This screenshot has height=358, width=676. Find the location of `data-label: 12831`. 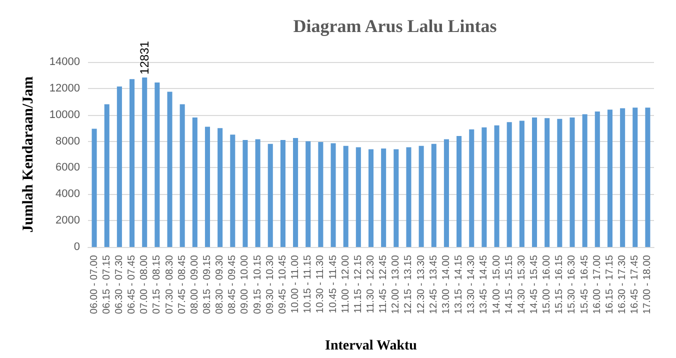

data-label: 12831 is located at coordinates (145, 57).